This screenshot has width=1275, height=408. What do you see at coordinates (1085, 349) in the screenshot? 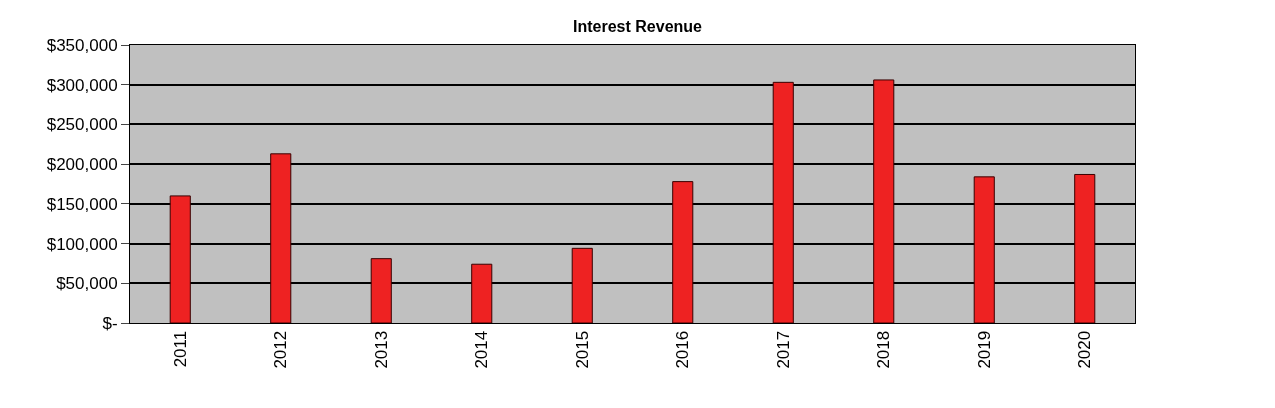
I see `x-tick-label: 2020` at bounding box center [1085, 349].